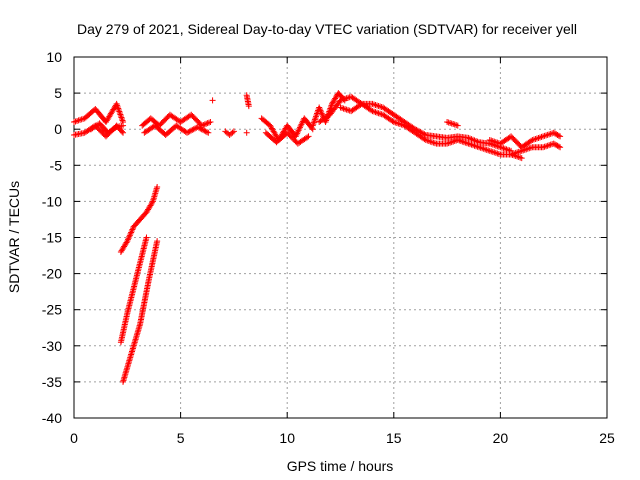  I want to click on x-tick-label: 0, so click(74, 438).